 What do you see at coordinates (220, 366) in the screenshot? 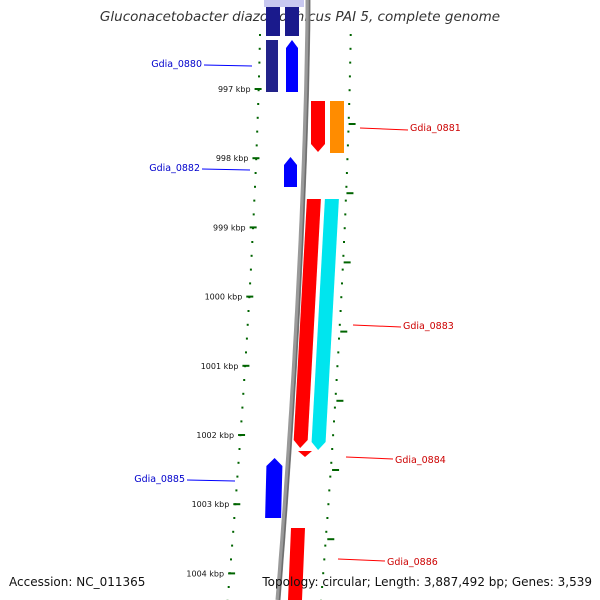
I see `tick-label-1001: 1001 kbp` at bounding box center [220, 366].